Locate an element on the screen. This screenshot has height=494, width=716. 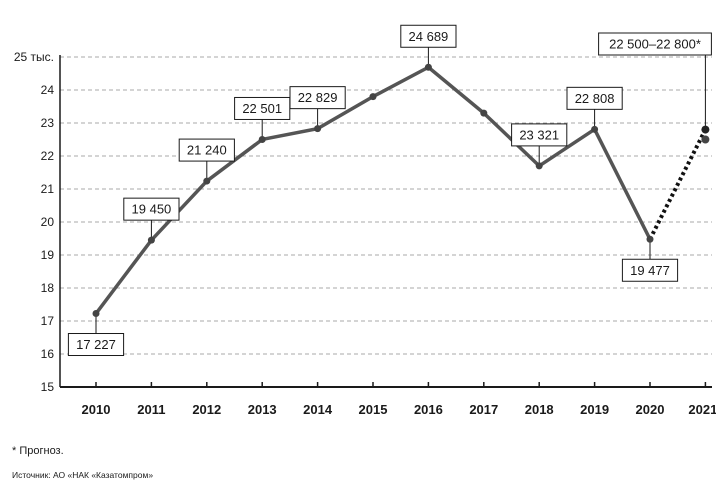
data-label: 22 808 is located at coordinates (595, 98).